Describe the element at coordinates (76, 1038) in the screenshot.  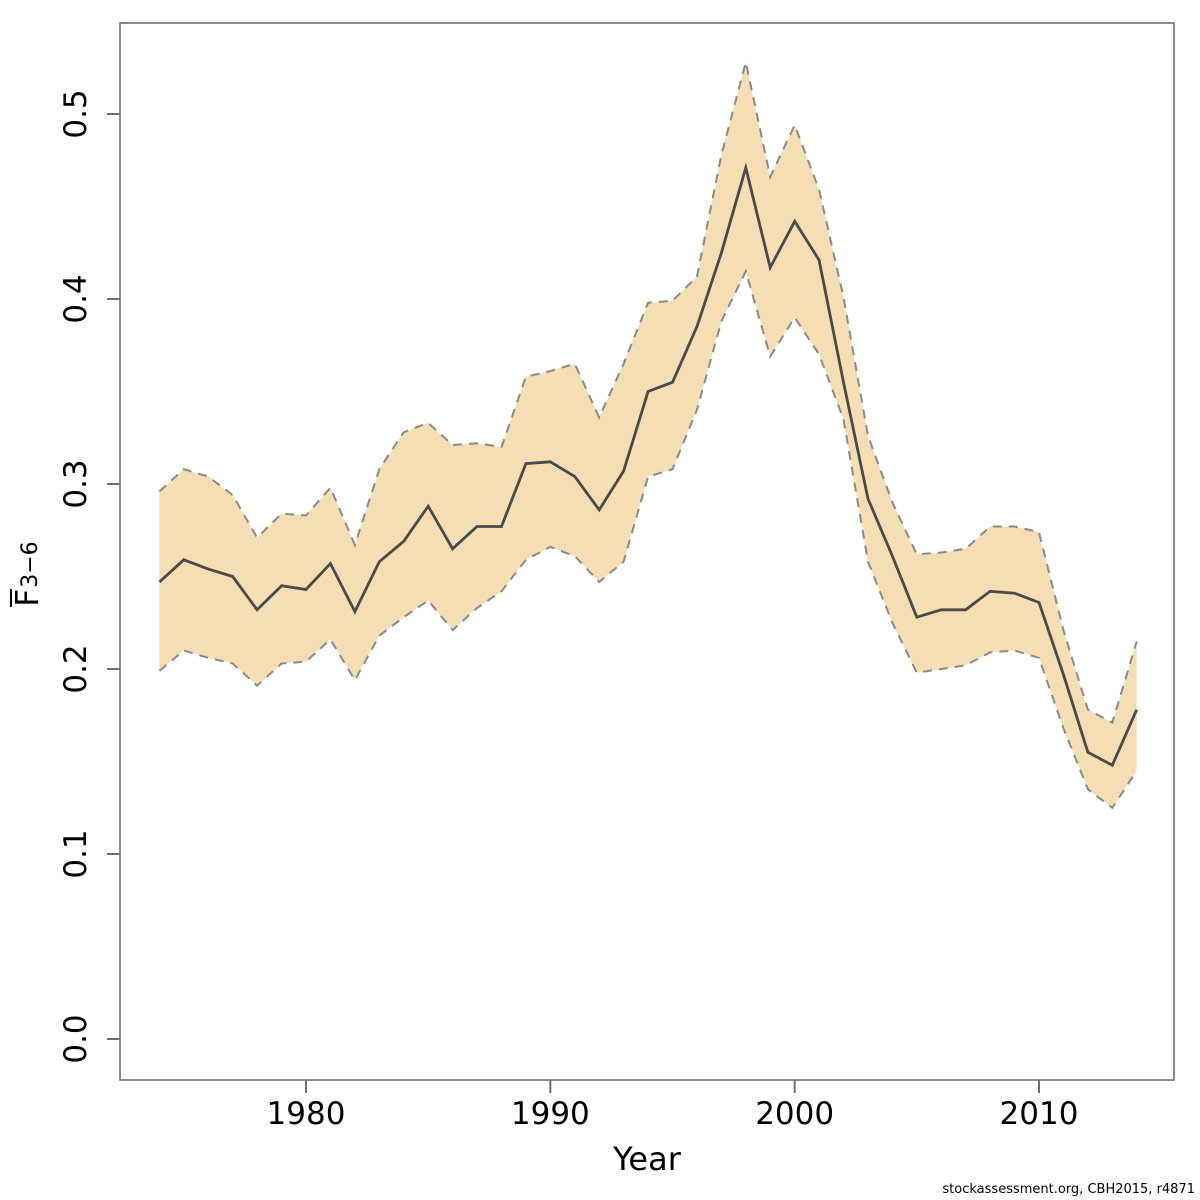
I see `y-axis-tick-label: 0.0` at that location.